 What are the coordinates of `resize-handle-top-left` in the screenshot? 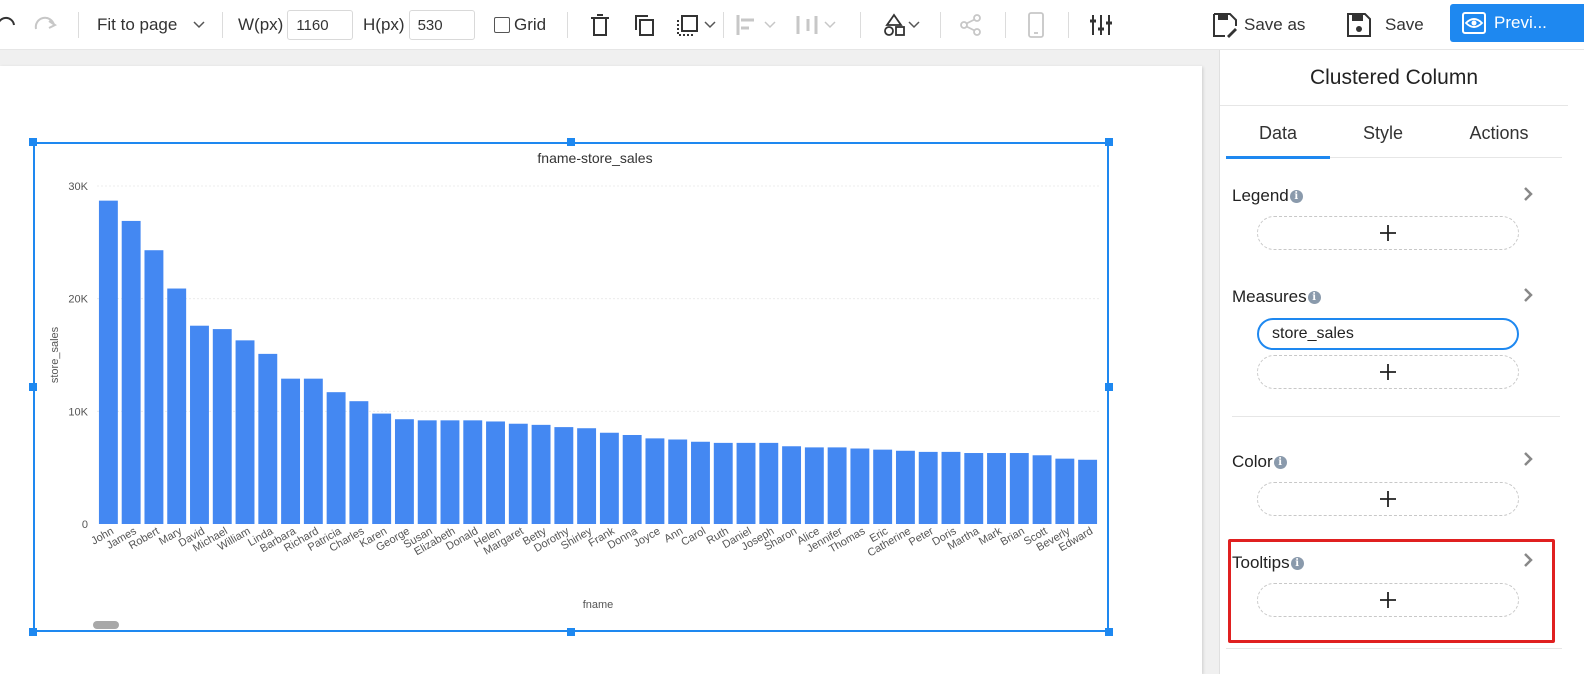 It's located at (33, 142).